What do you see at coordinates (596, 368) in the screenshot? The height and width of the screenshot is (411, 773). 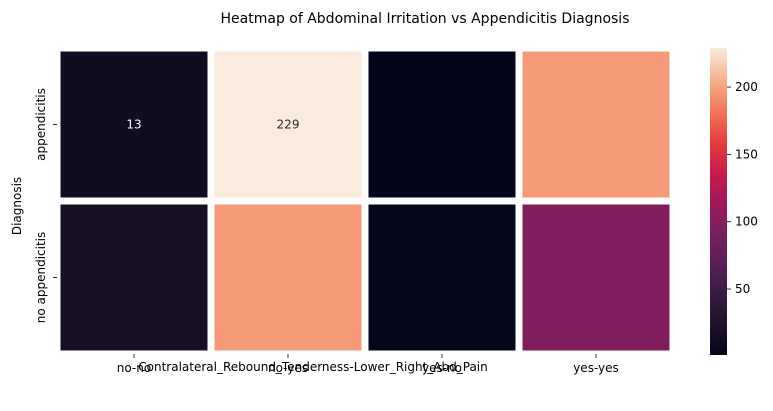 I see `x-tick-label: yes-yes` at bounding box center [596, 368].